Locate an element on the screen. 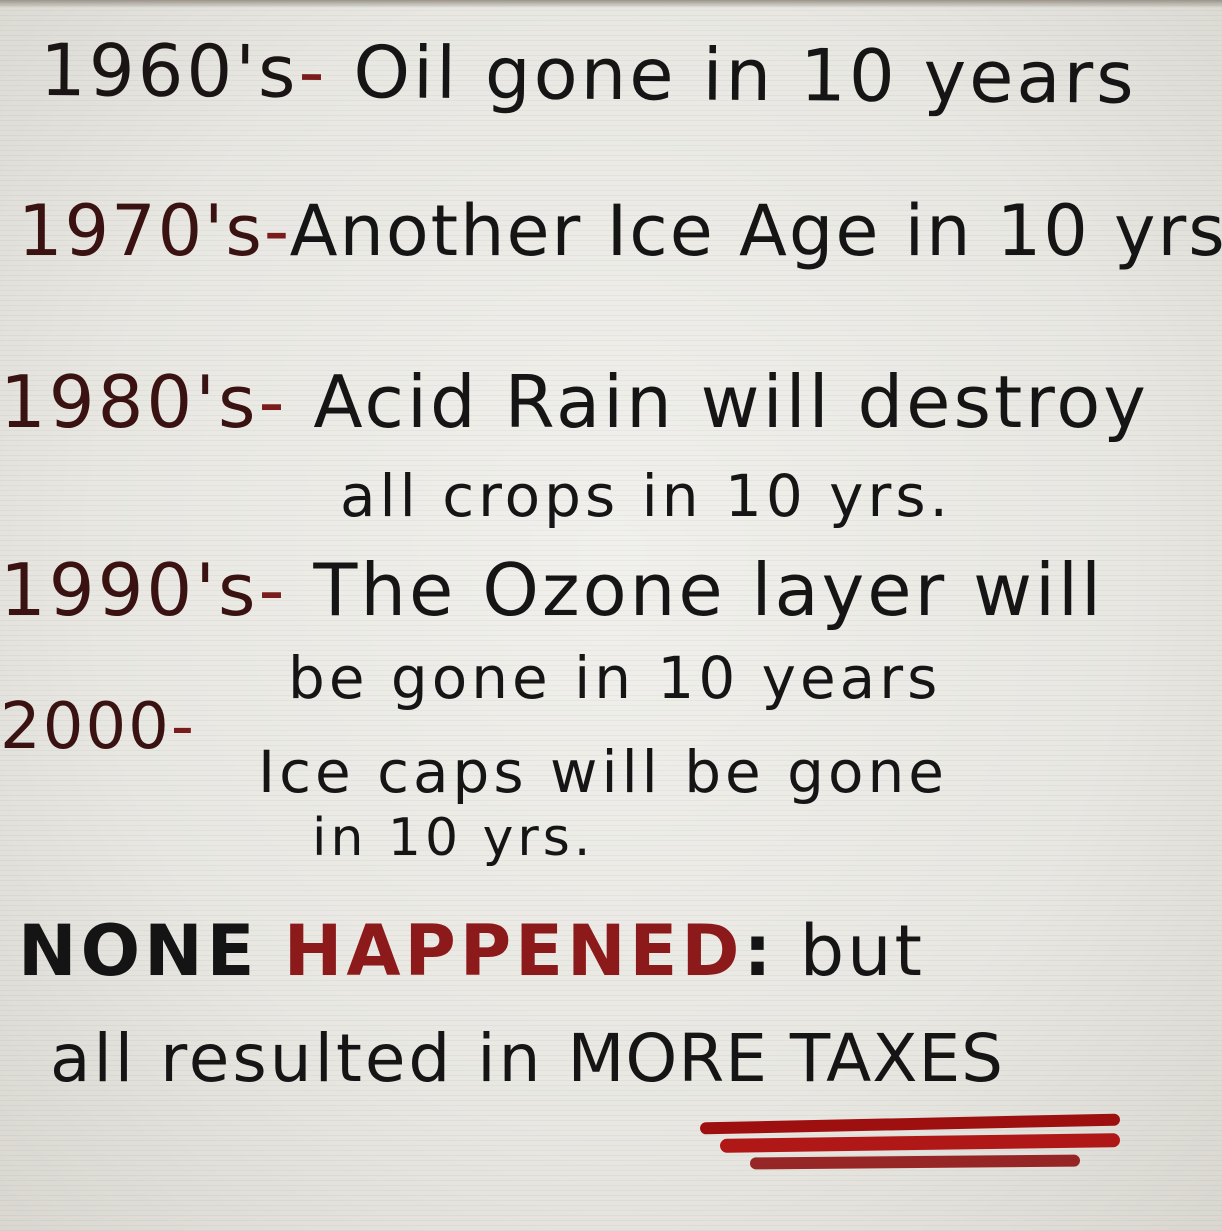 This screenshot has height=1231, width=1222. claim-1980s-cont: all crops in 10 yrs. is located at coordinates (646, 496).